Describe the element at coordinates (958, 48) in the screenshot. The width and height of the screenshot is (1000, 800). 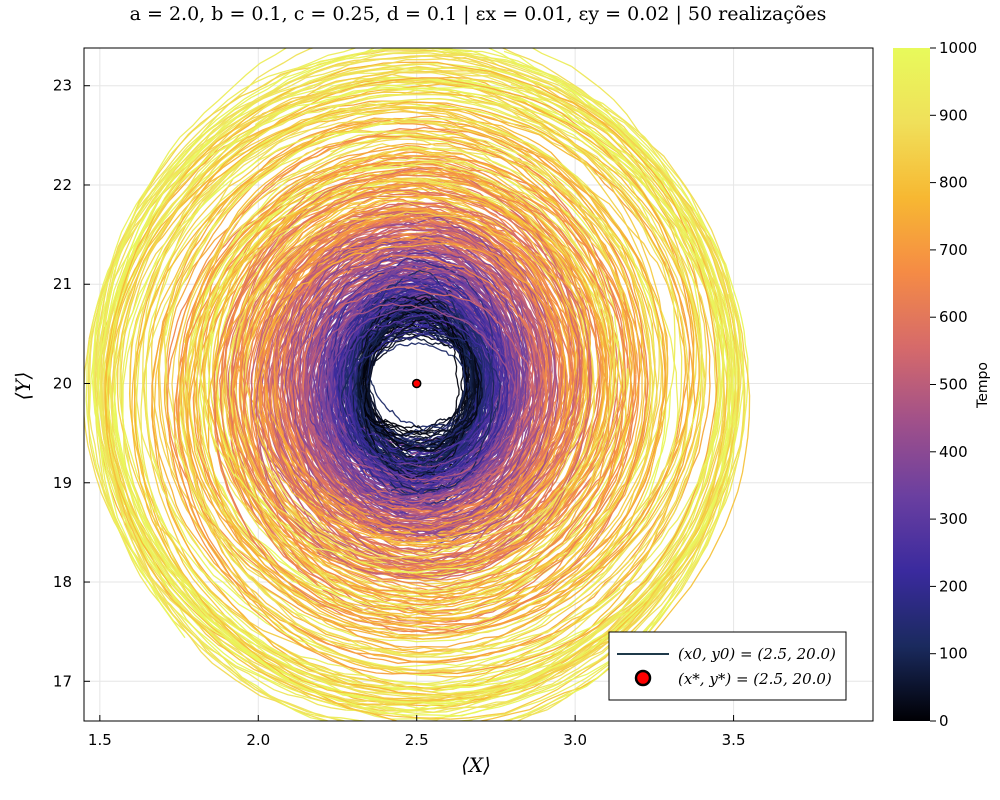
I see `colorbar-tick-label: 1000` at that location.